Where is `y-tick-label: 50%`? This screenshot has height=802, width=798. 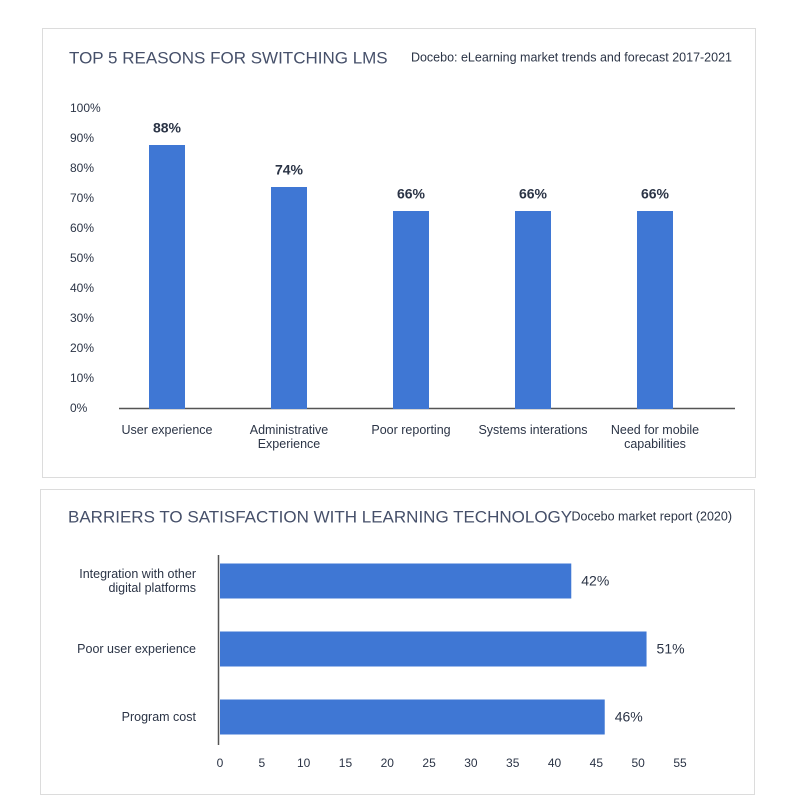 y-tick-label: 50% is located at coordinates (82, 258).